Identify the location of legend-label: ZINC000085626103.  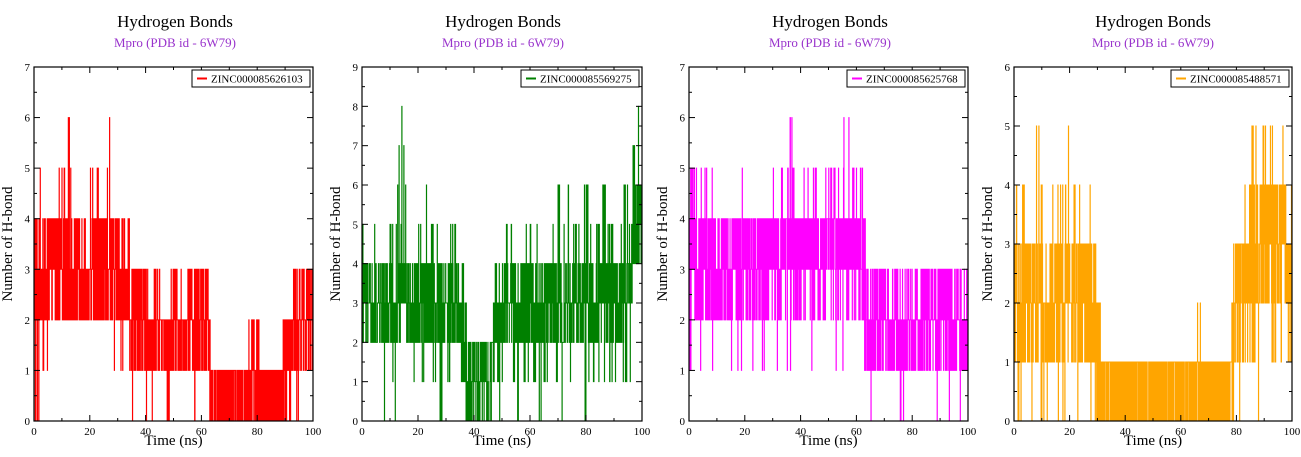
(257, 80).